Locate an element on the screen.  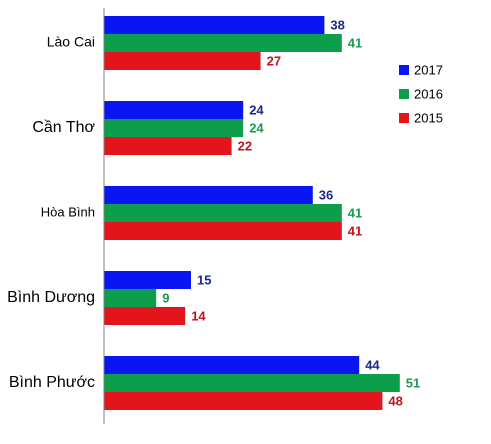
category-label-hoa-binh: Hòa Bình is located at coordinates (68, 211).